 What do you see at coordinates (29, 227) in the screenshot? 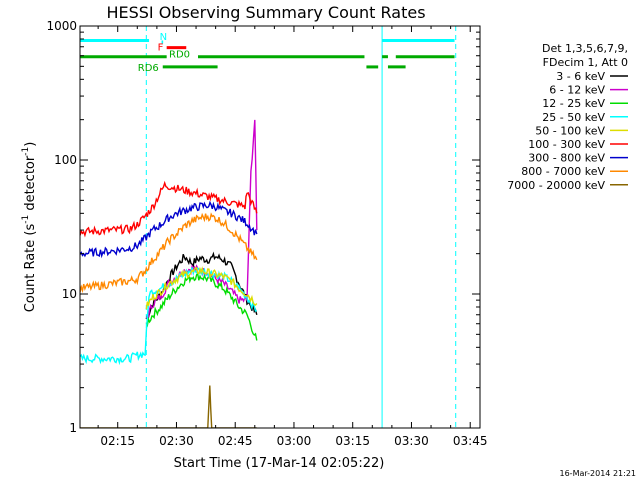
I see `y-axis-label: Count Rate (s-1 detector-1)` at bounding box center [29, 227].